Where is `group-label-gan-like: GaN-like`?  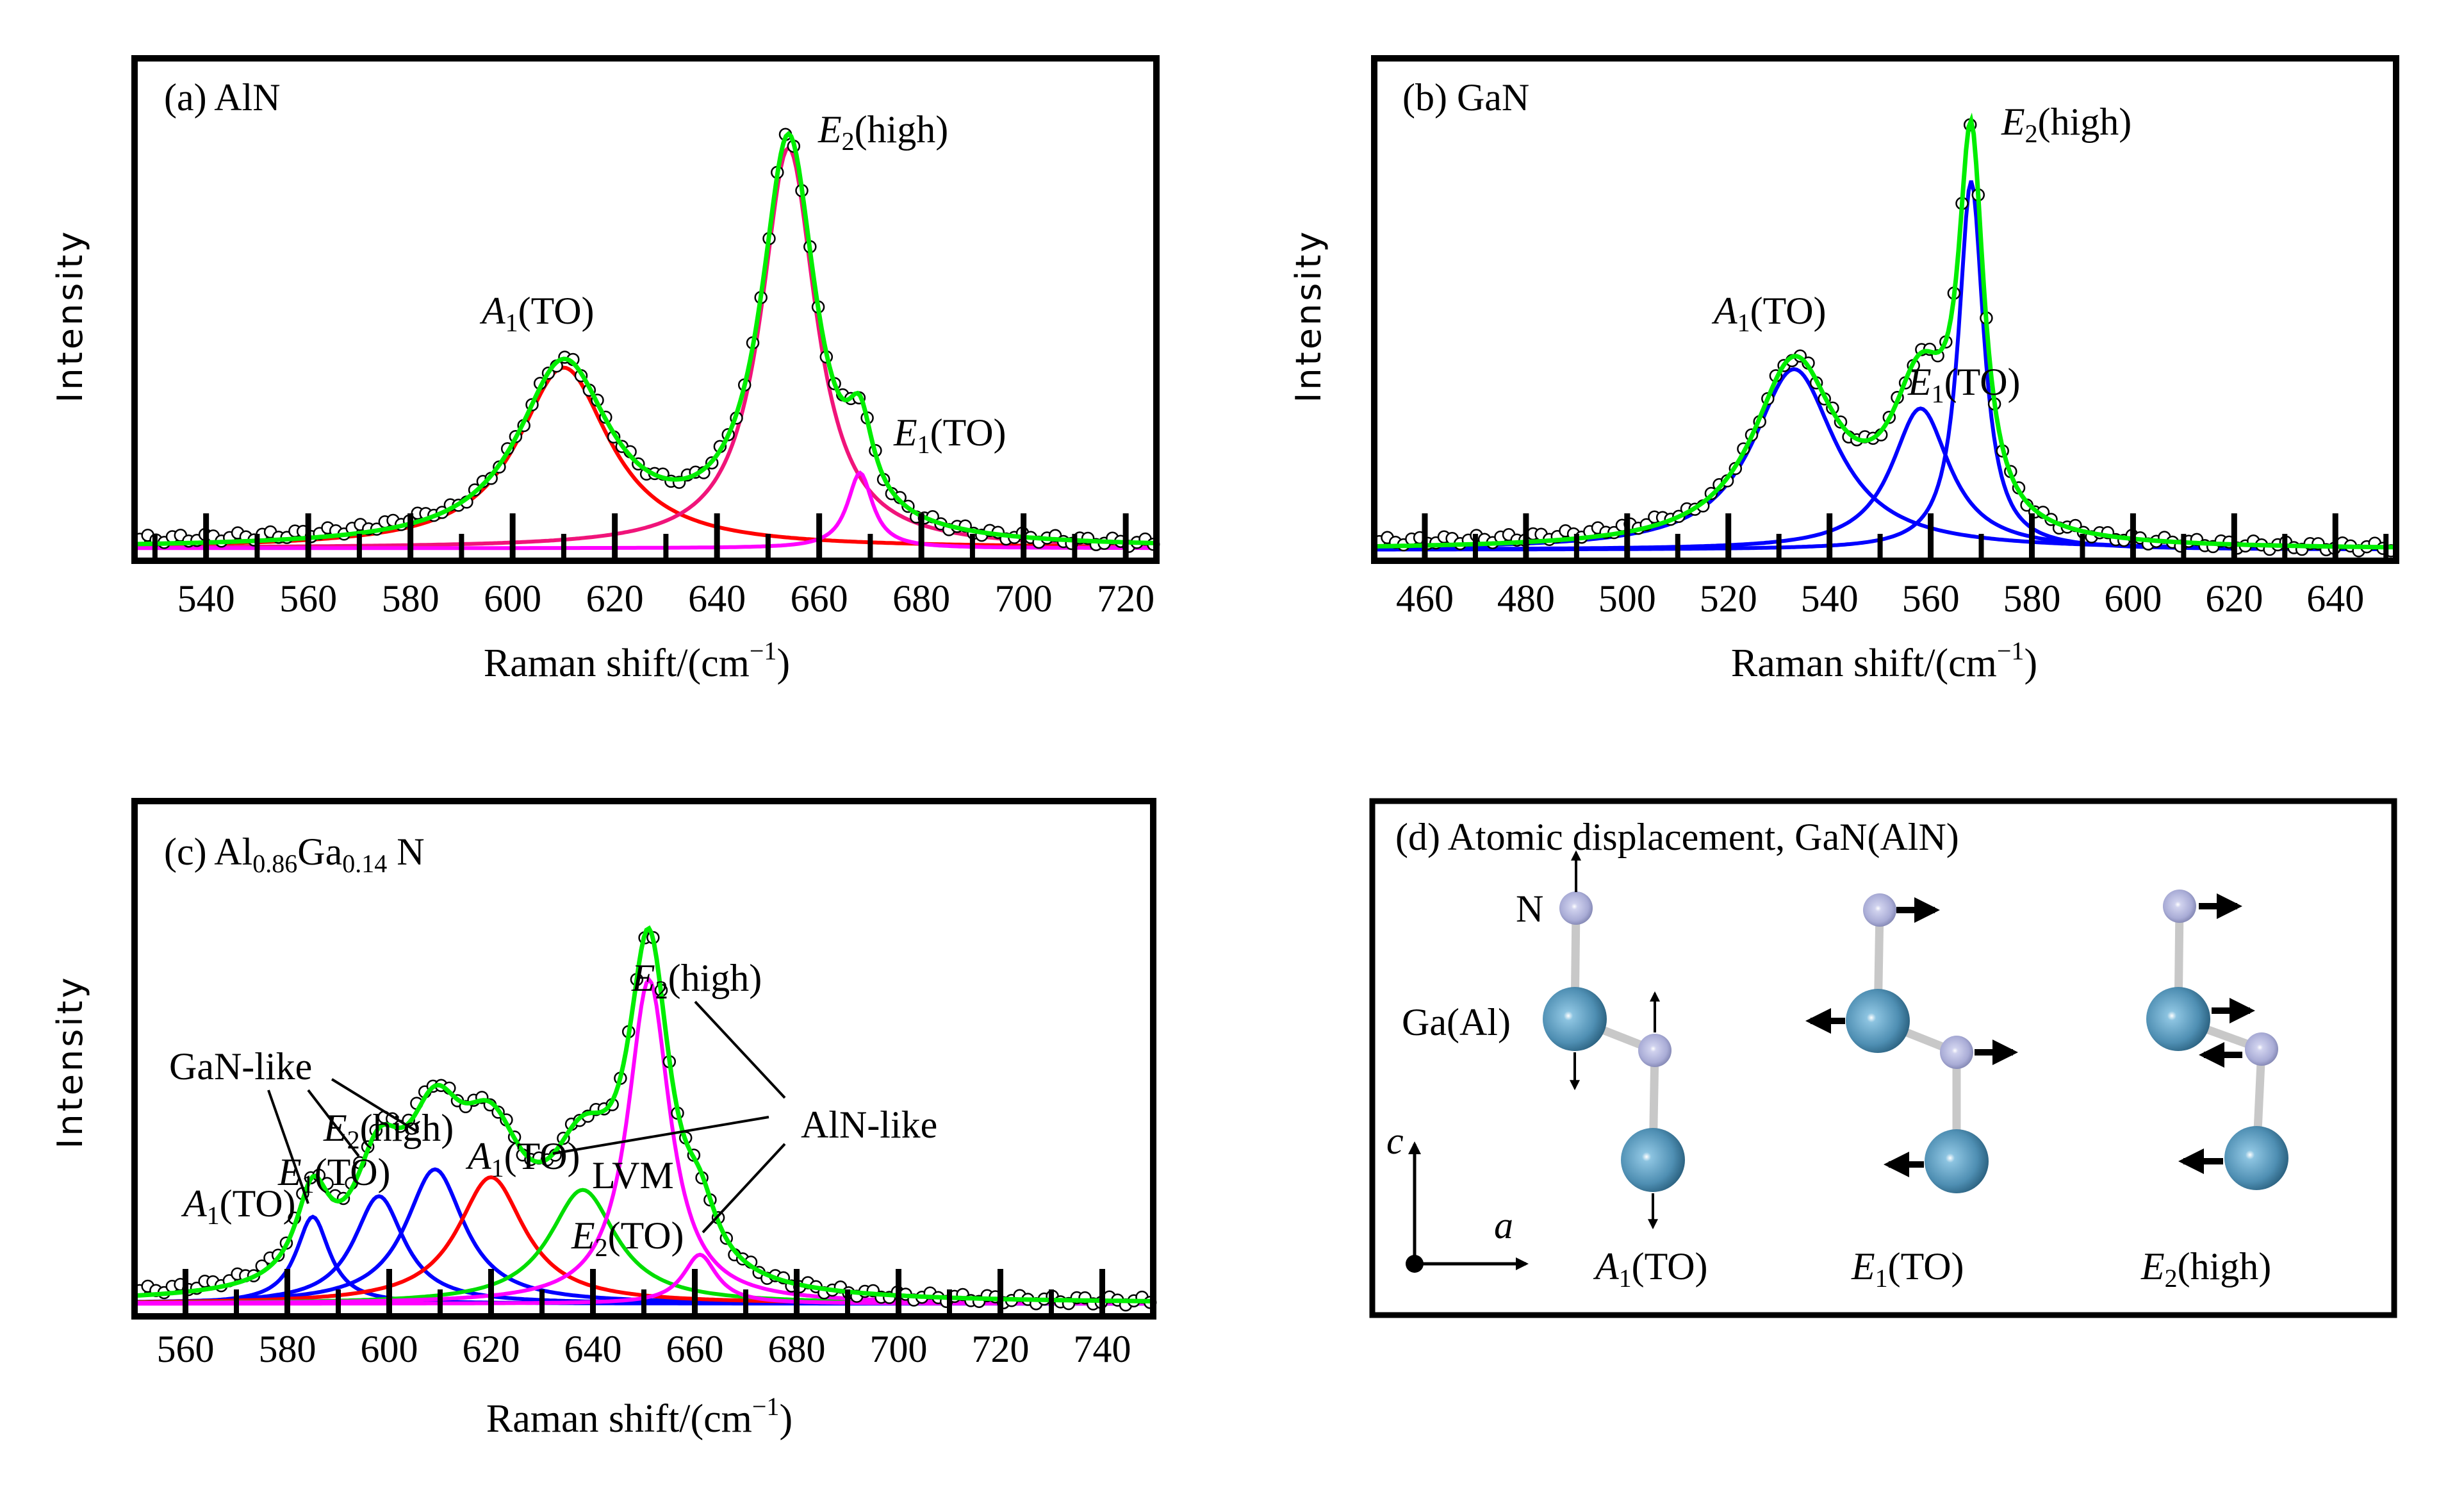 group-label-gan-like: GaN-like is located at coordinates (240, 1066).